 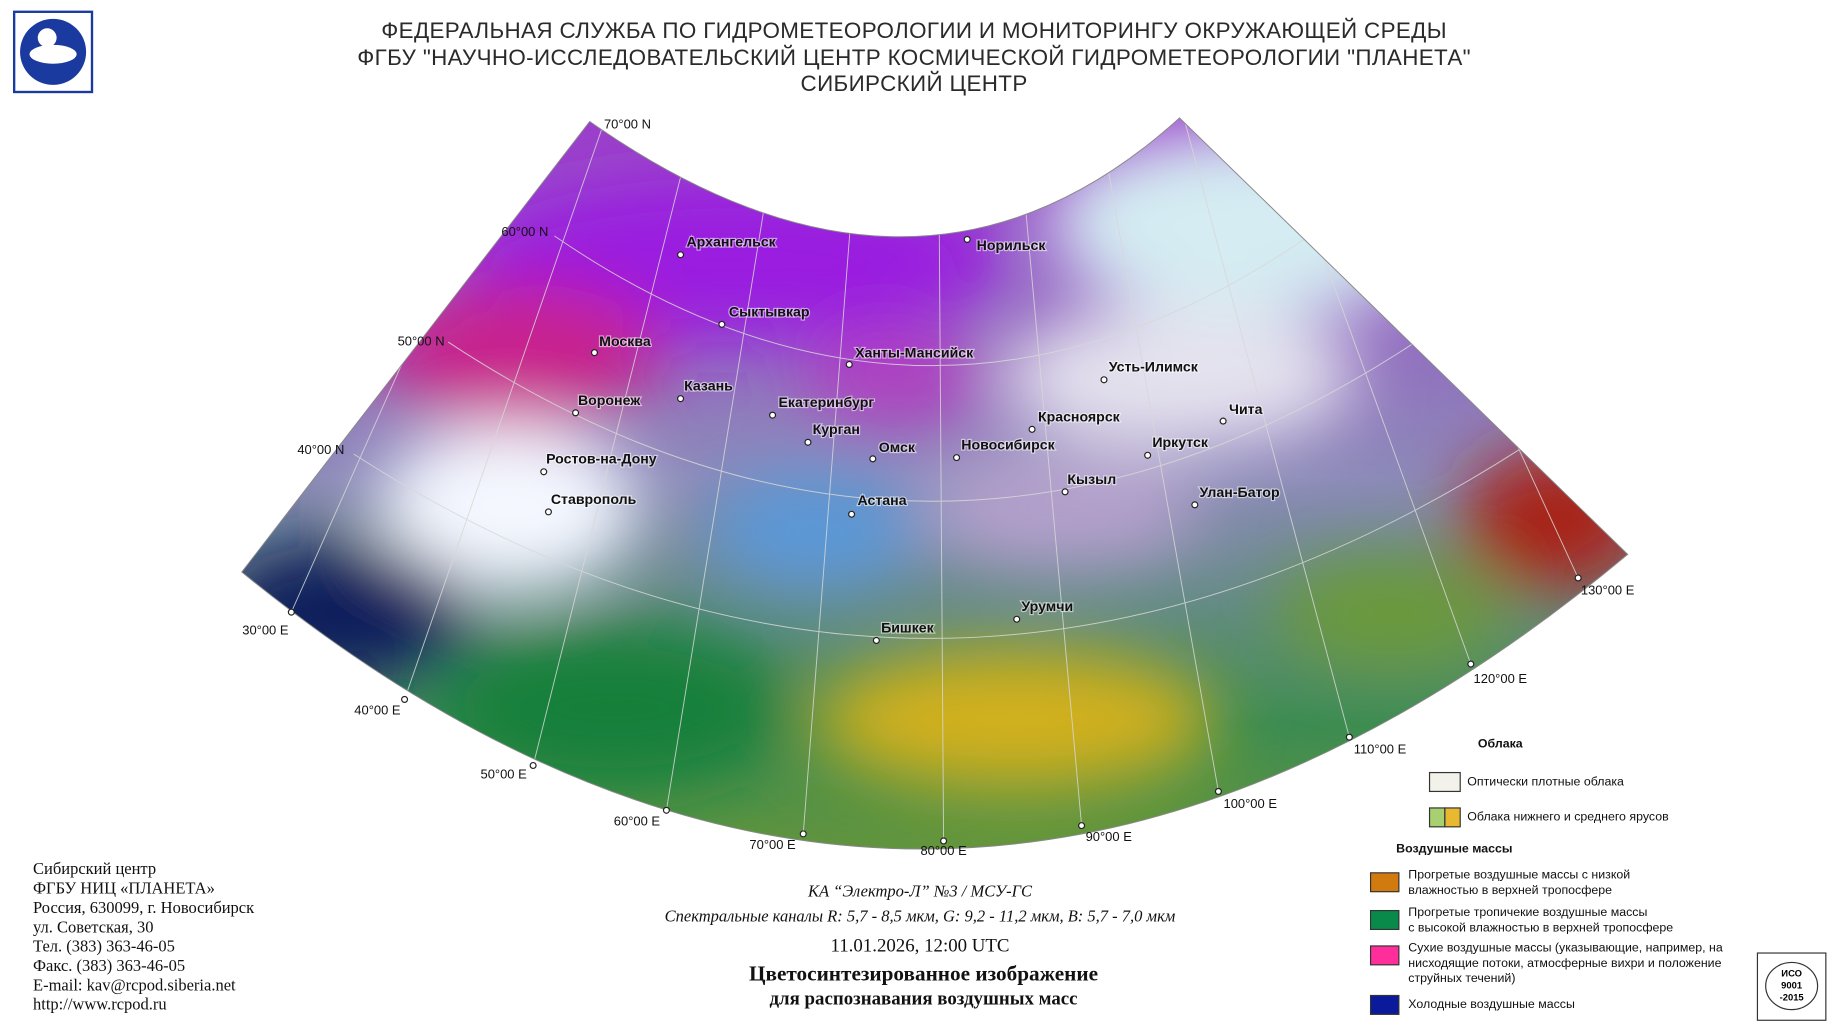 I want to click on legend-label: Облака нижнего и среднего ярусов, so click(x=1568, y=817).